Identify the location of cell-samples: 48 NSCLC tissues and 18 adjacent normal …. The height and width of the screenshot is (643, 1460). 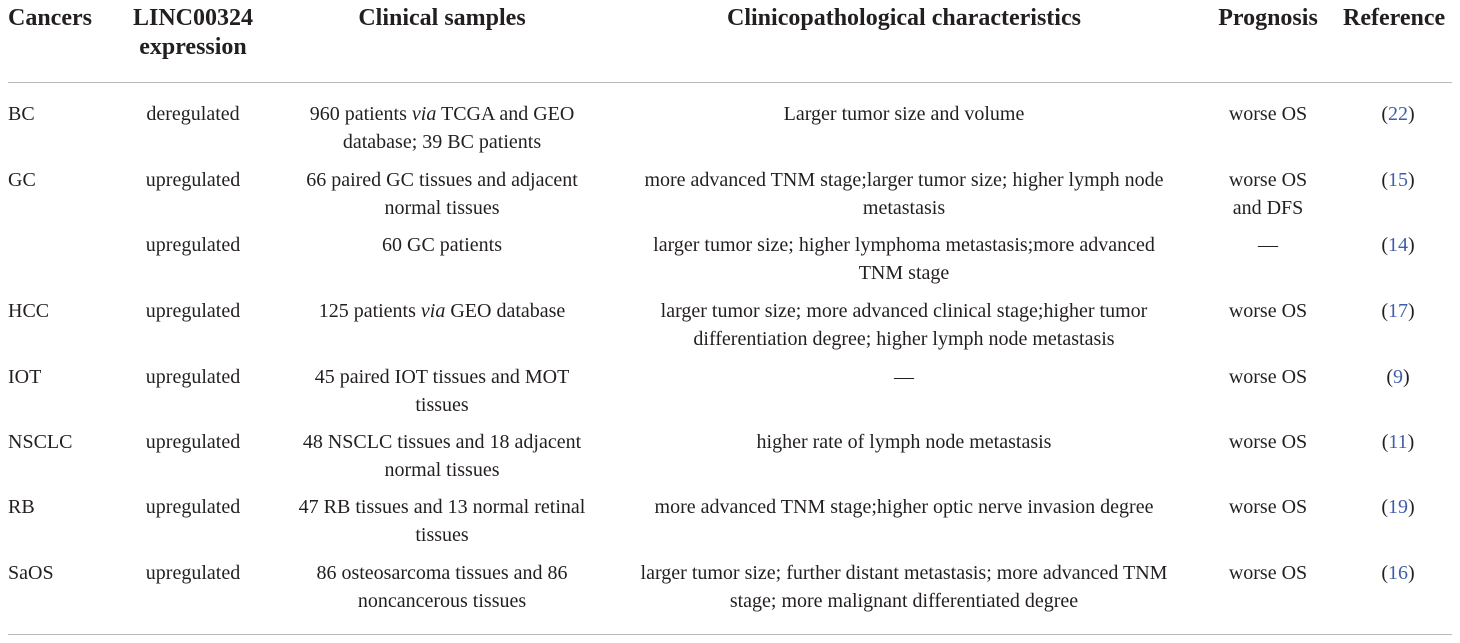
(442, 456).